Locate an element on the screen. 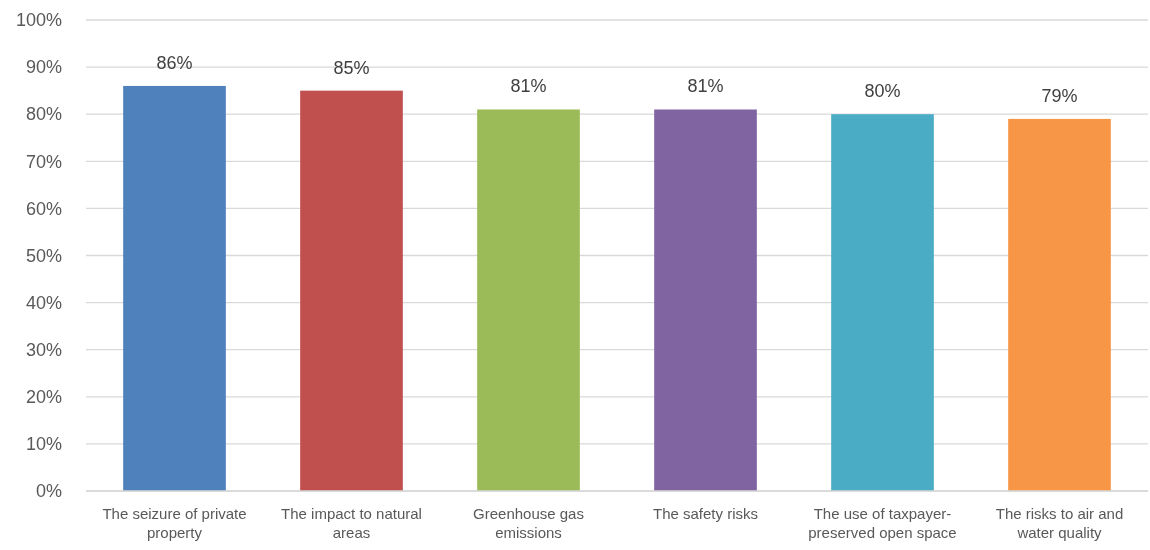 This screenshot has width=1150, height=550. y-tick-label: 100% is located at coordinates (38, 20).